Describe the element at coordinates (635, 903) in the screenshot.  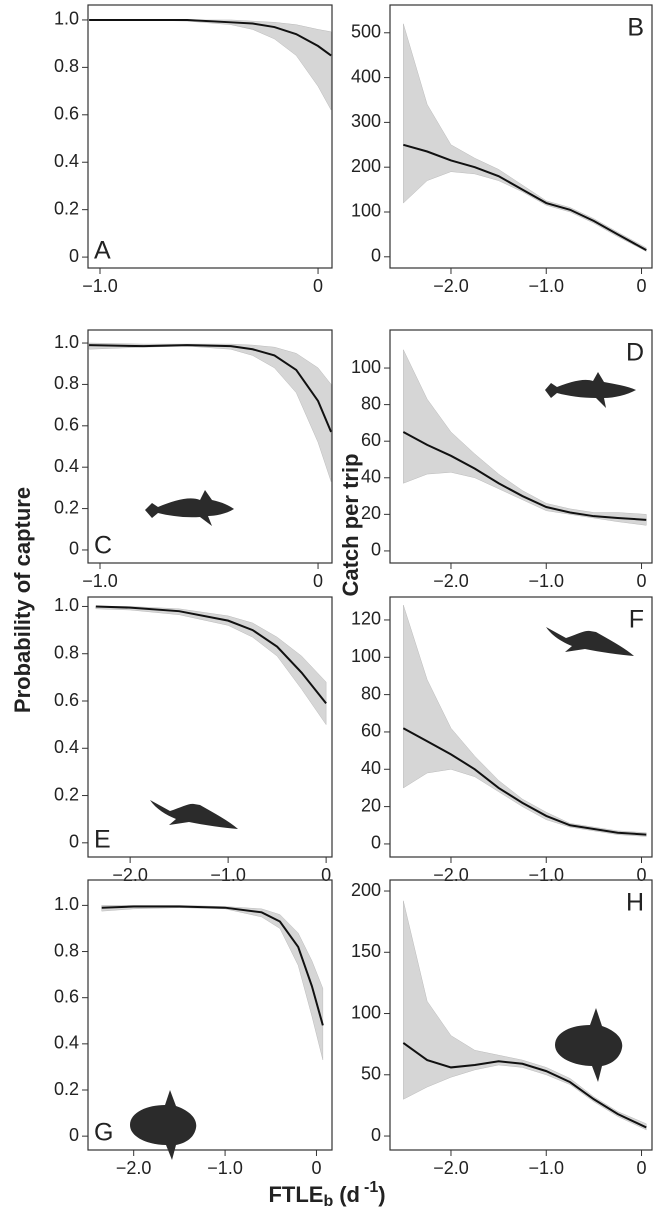
I see `panel-letter: H` at that location.